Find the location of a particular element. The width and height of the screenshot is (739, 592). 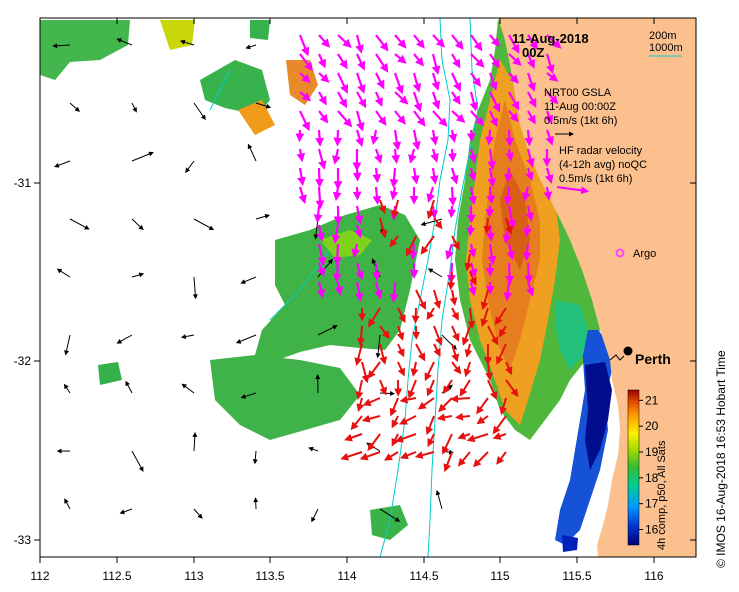

credit-label: © IMOS 16-Aug-2018 16:53 Hobart Time is located at coordinates (721, 459).